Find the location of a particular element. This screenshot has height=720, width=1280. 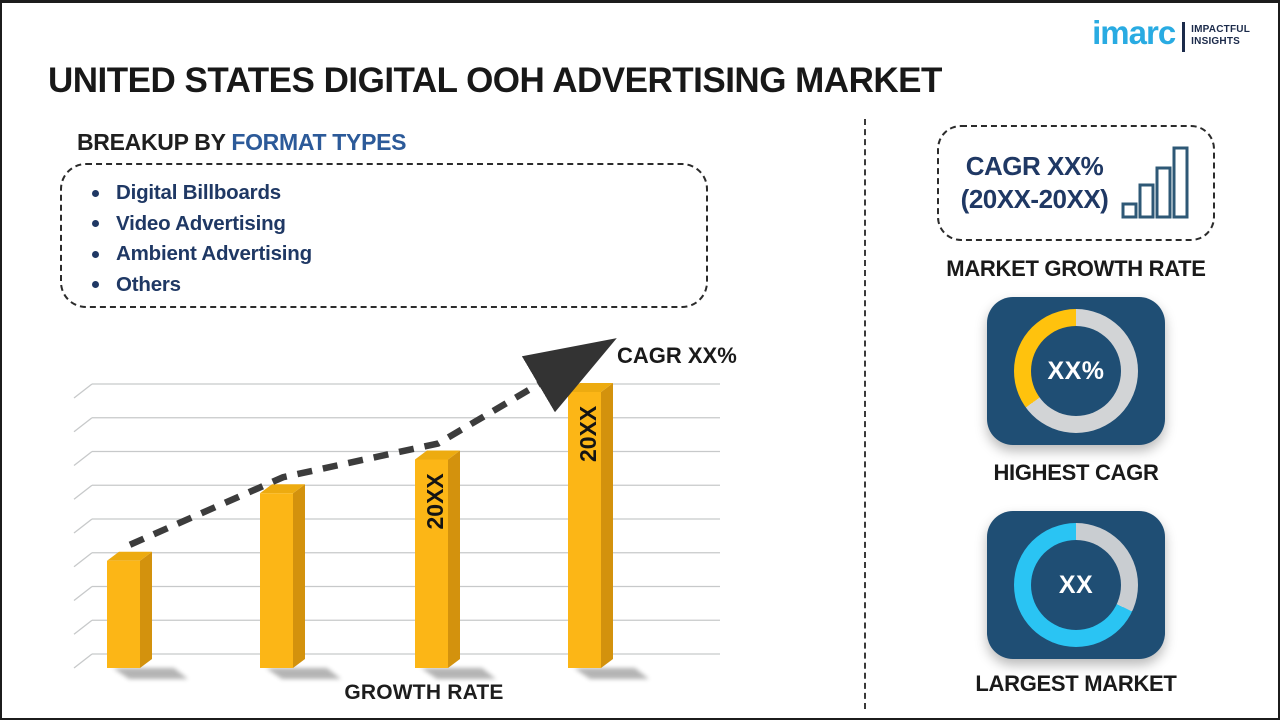

largest-market-value: XX is located at coordinates (1076, 584).